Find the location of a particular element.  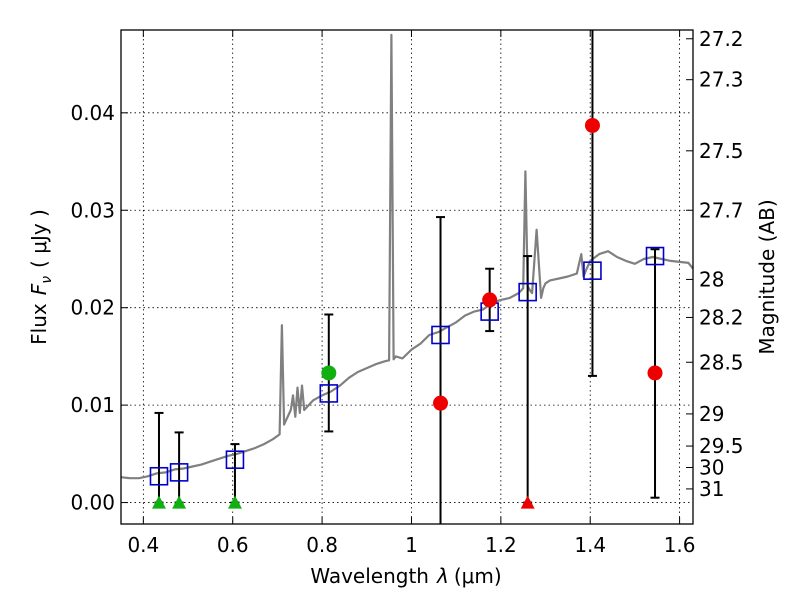

green-point is located at coordinates (329, 373).